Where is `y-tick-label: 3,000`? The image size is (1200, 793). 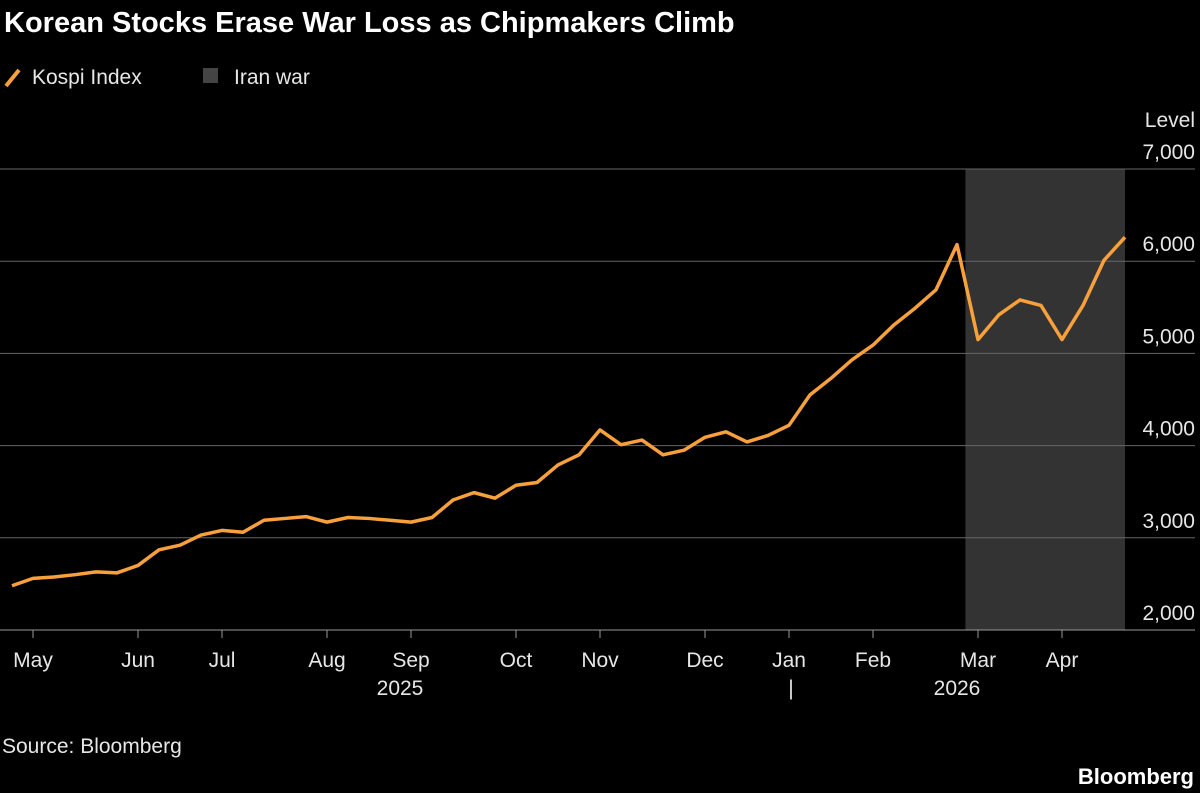 y-tick-label: 3,000 is located at coordinates (1168, 521).